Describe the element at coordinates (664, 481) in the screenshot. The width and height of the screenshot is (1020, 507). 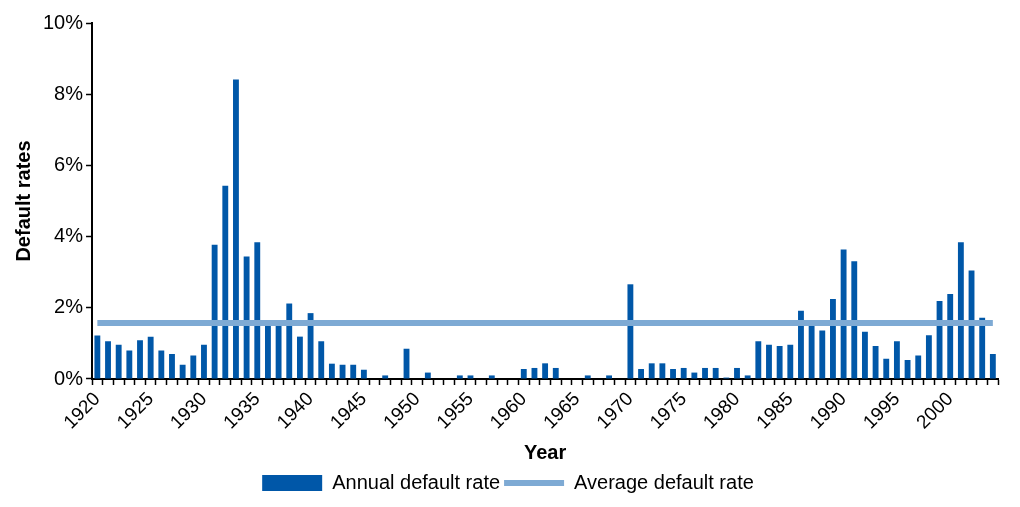
I see `legend-label: Average default rate` at that location.